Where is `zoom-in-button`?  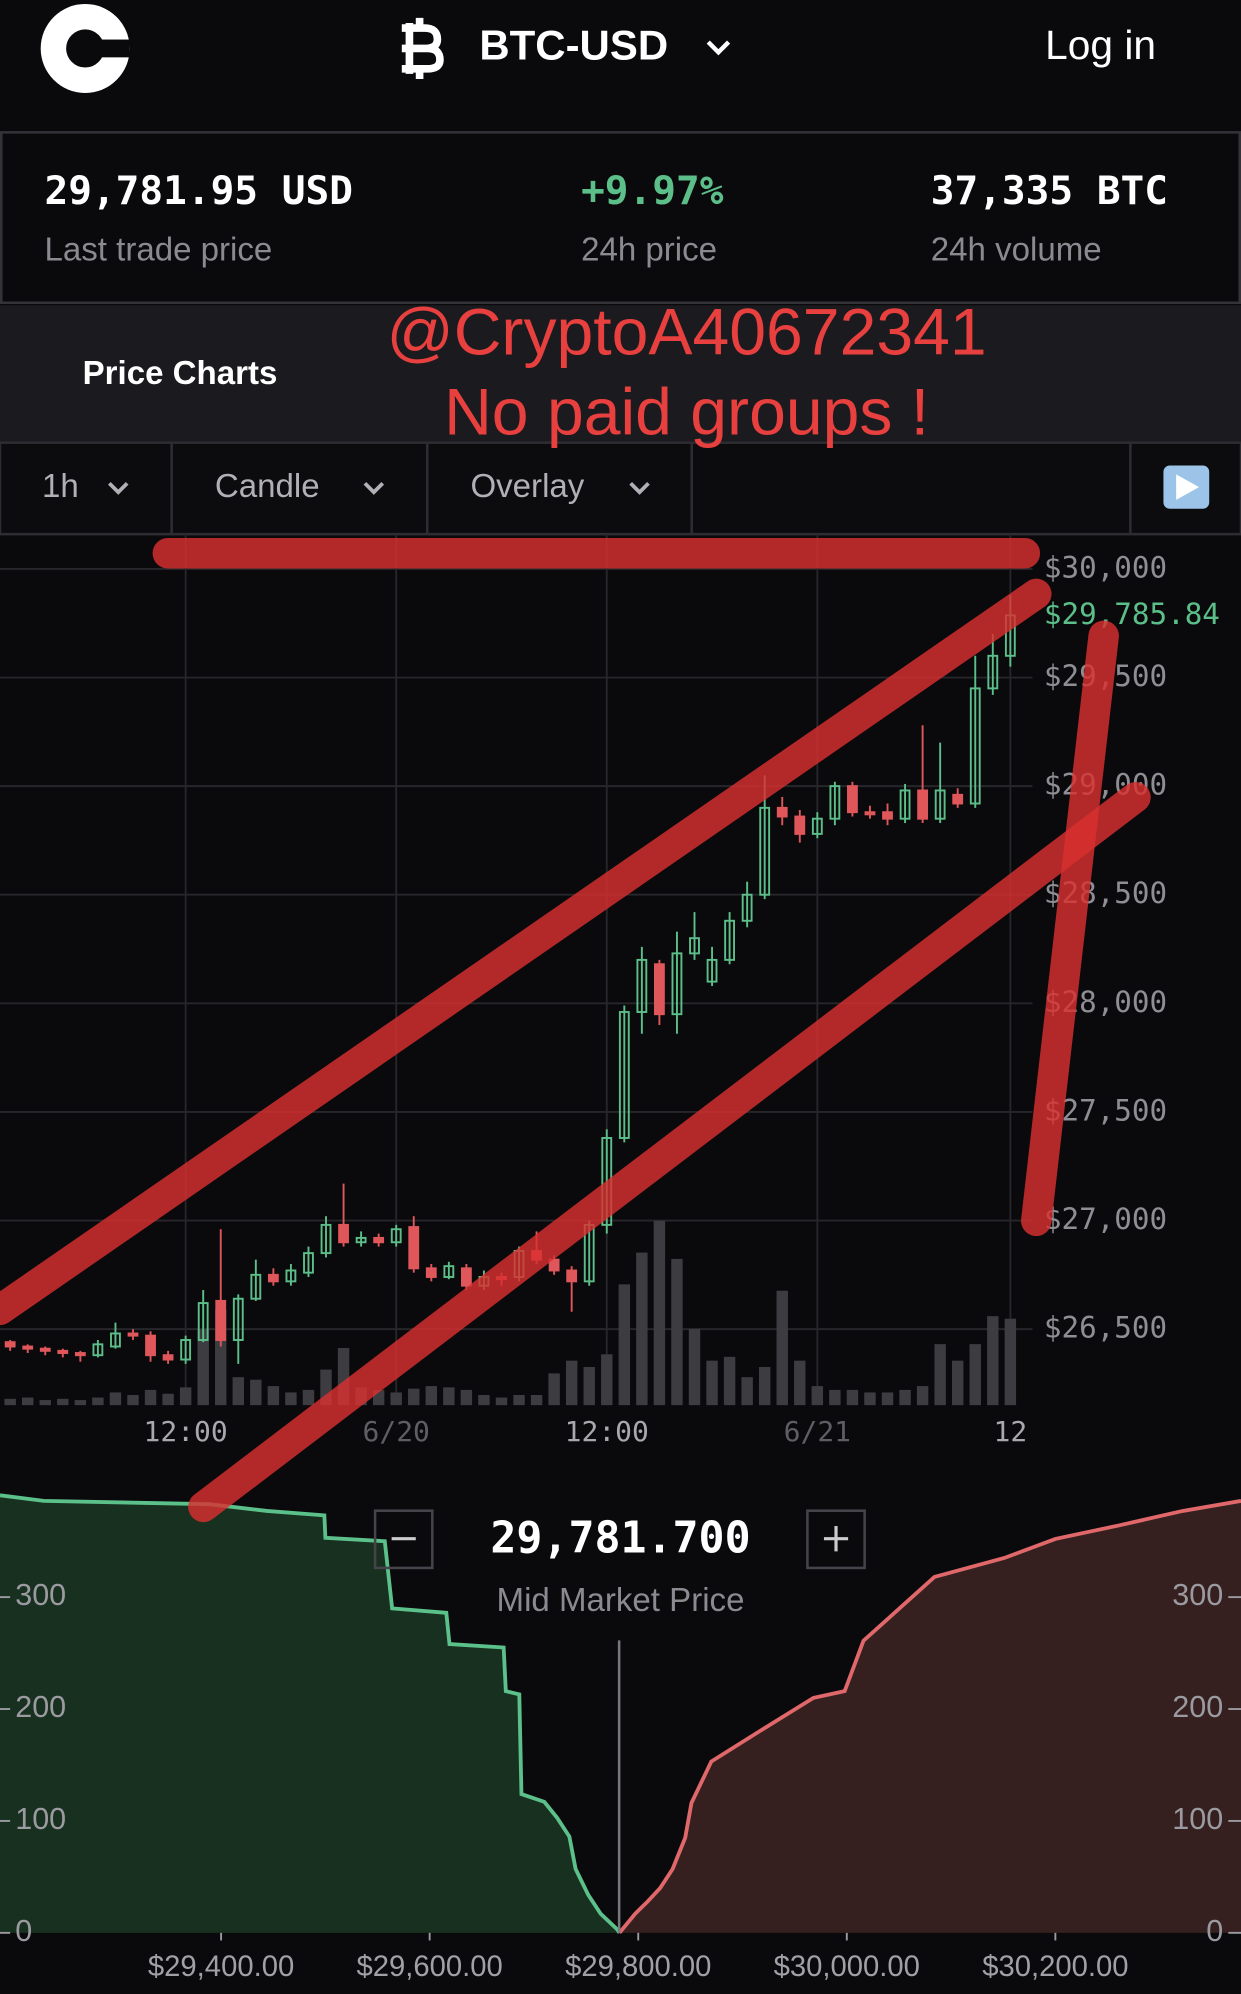 zoom-in-button is located at coordinates (836, 1539).